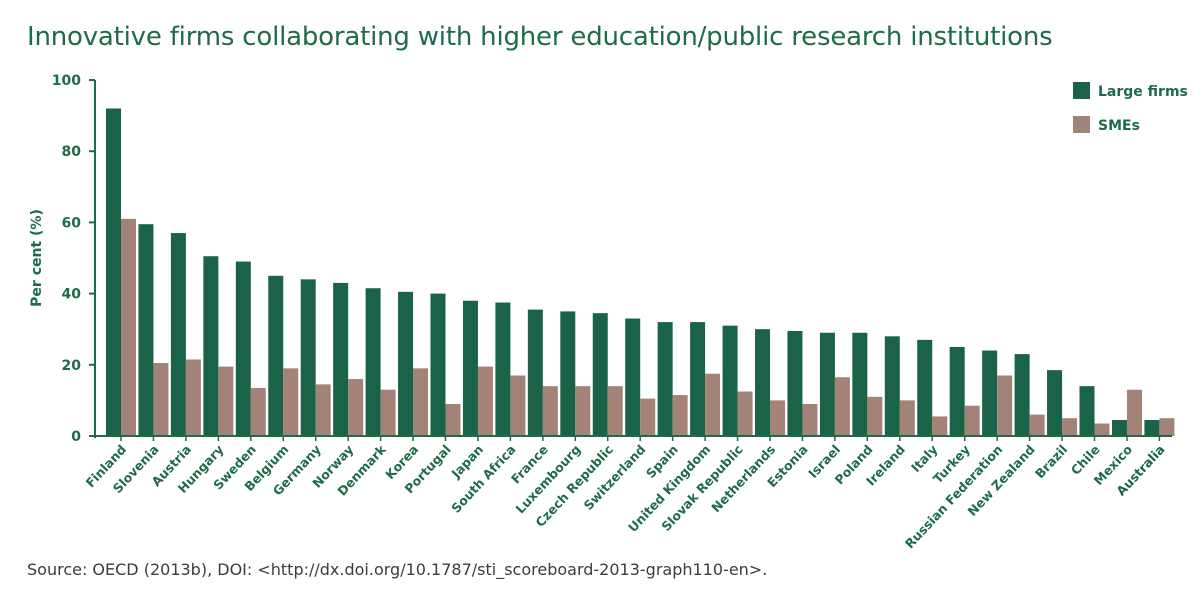 This screenshot has width=1200, height=613. What do you see at coordinates (1119, 126) in the screenshot?
I see `legend-label-smes: SMEs` at bounding box center [1119, 126].